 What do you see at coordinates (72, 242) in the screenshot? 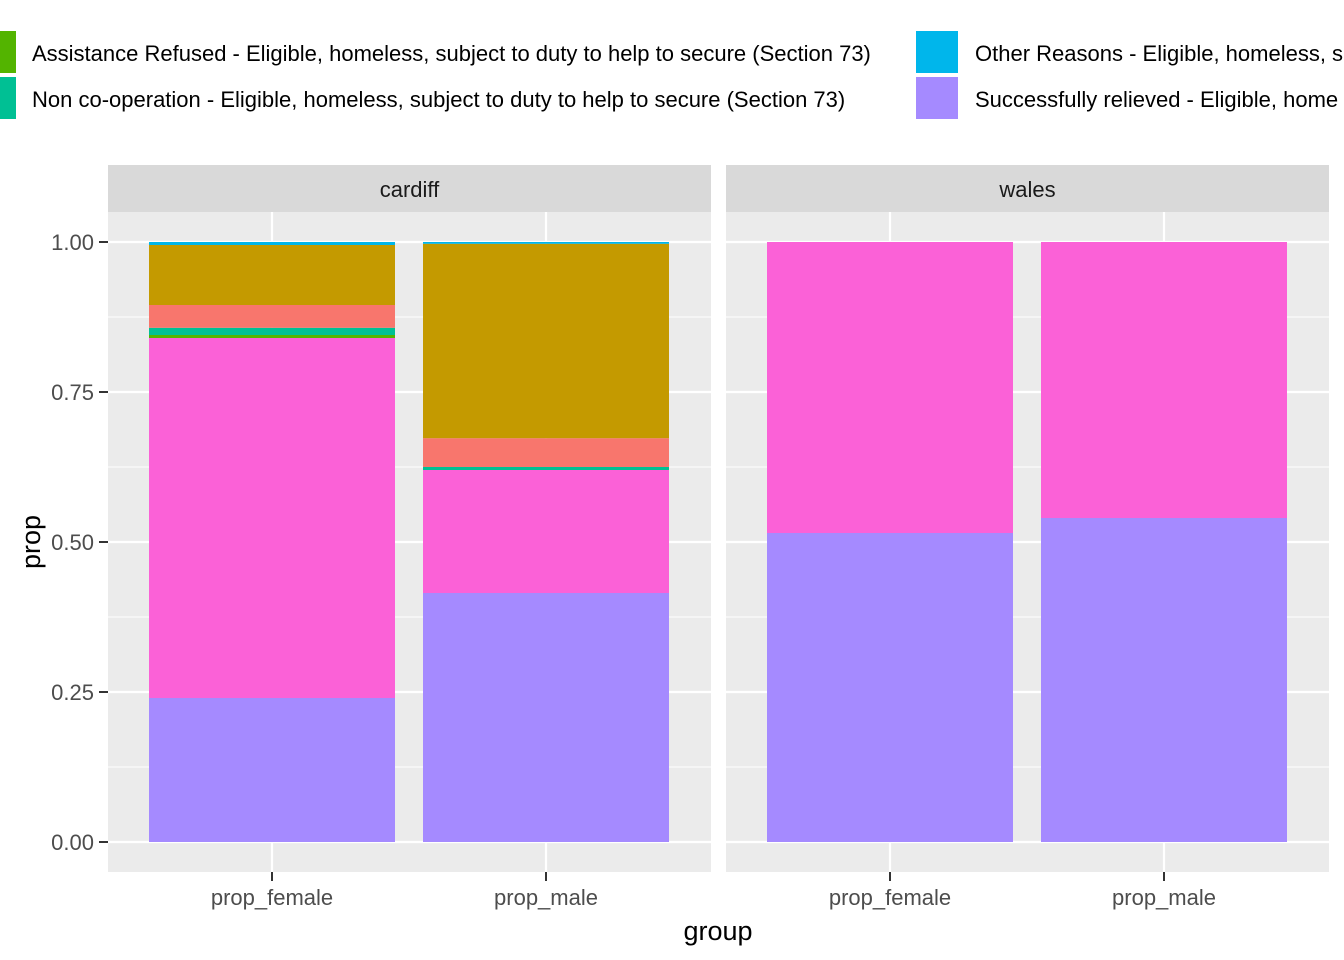
I see `y-tick-label: 1.00` at bounding box center [72, 242].